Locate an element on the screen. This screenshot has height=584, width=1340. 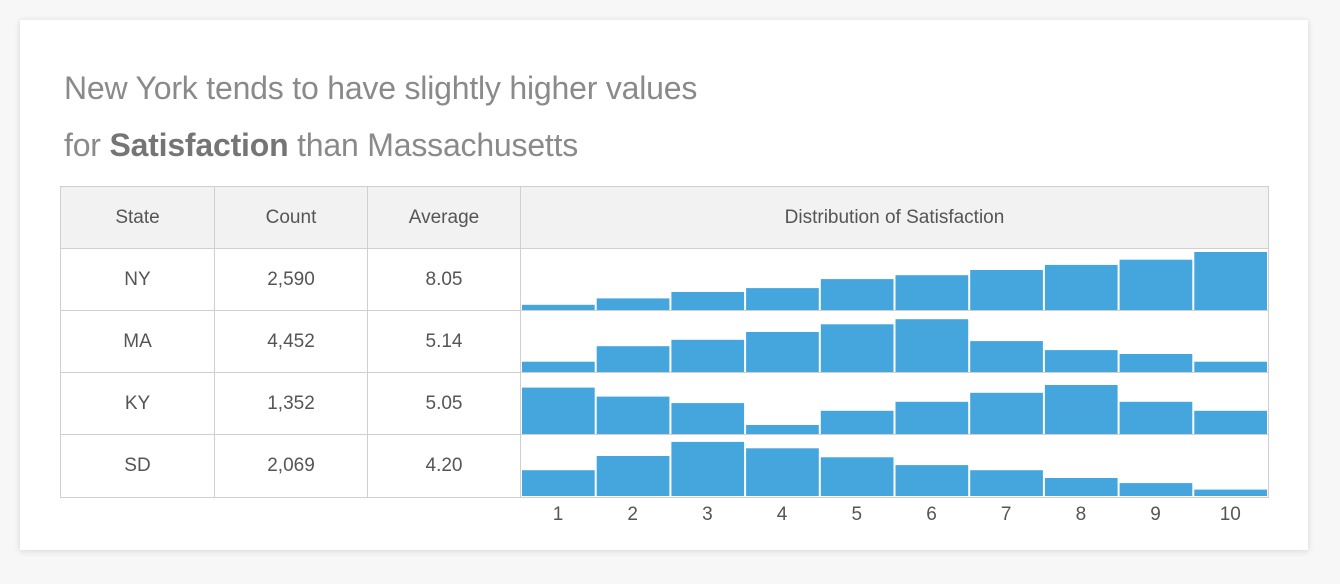
x-tick-label: 6 is located at coordinates (931, 514).